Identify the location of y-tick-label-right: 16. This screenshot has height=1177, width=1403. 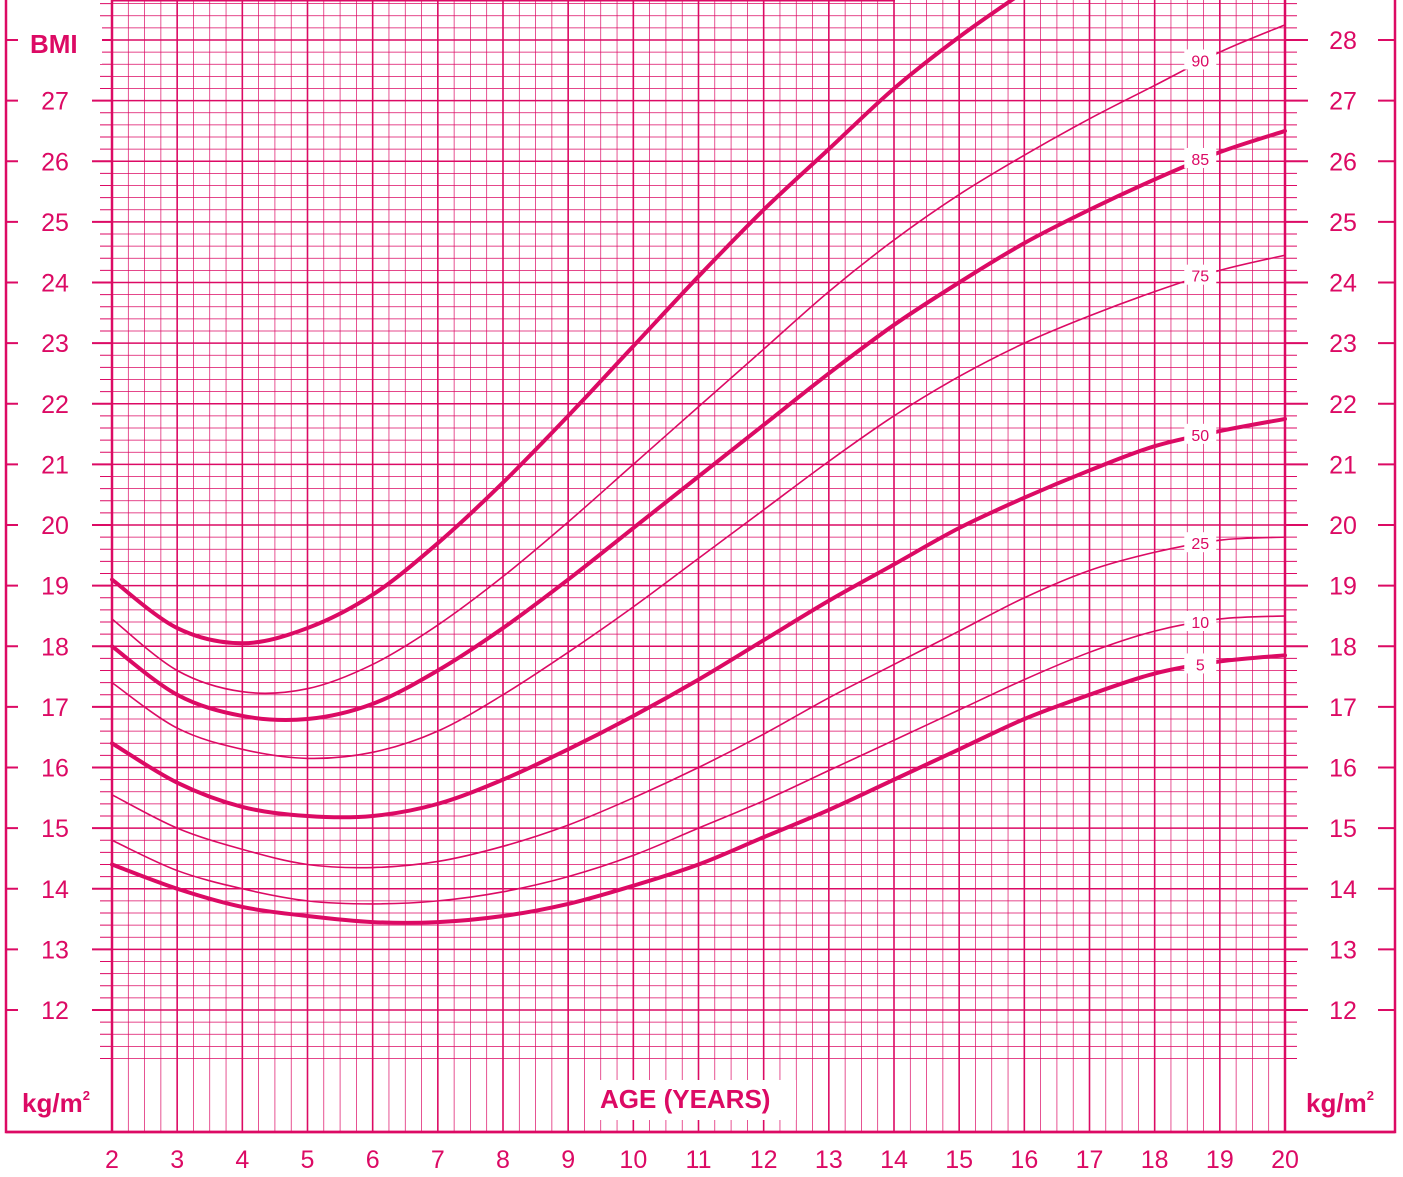
(1343, 769).